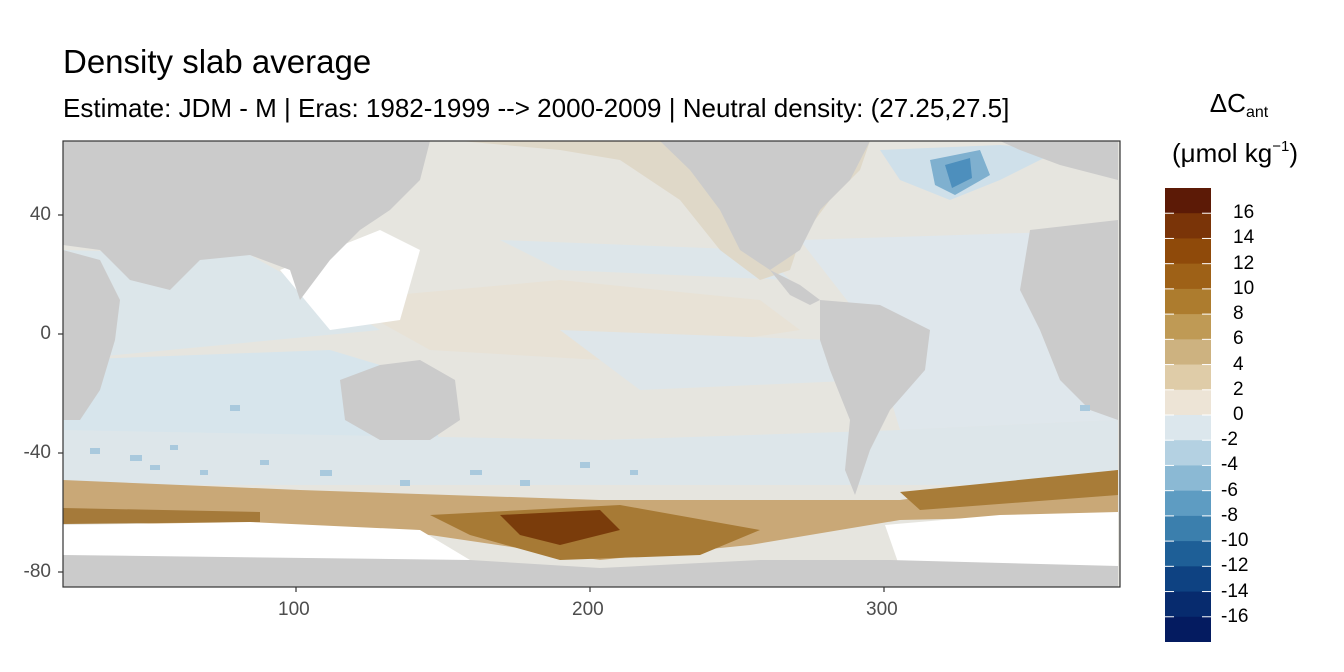 This screenshot has width=1344, height=672. I want to click on north-pacific-band, so click(645, 260).